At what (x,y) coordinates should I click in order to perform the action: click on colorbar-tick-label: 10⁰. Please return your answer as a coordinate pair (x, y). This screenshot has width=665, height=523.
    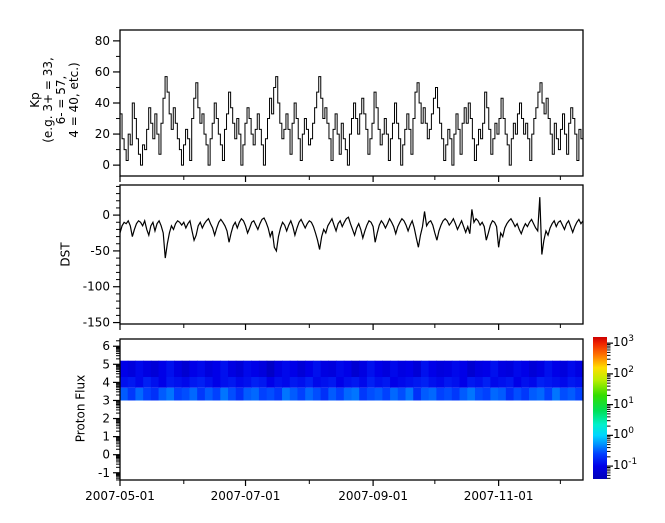
    Looking at the image, I should click on (624, 434).